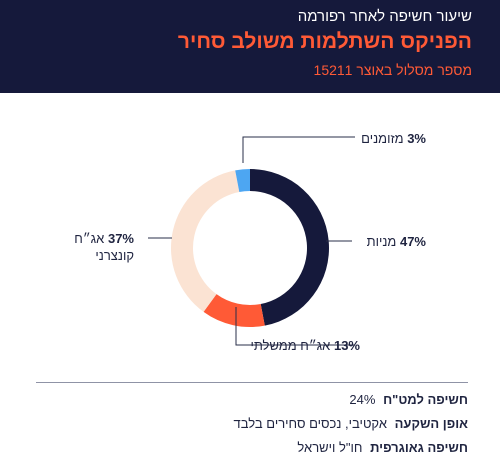 The image size is (500, 476). Describe the element at coordinates (392, 70) in the screenshot. I see `track-number: מספר מסלול באוצר 15211` at that location.